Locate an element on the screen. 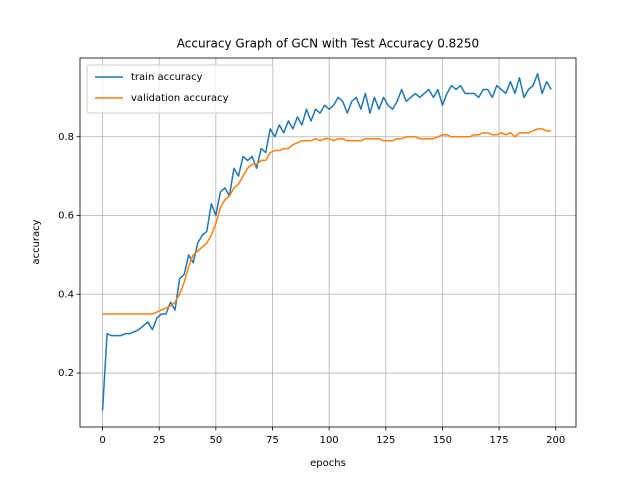 The width and height of the screenshot is (640, 484). x-tick-label: 200 is located at coordinates (555, 440).